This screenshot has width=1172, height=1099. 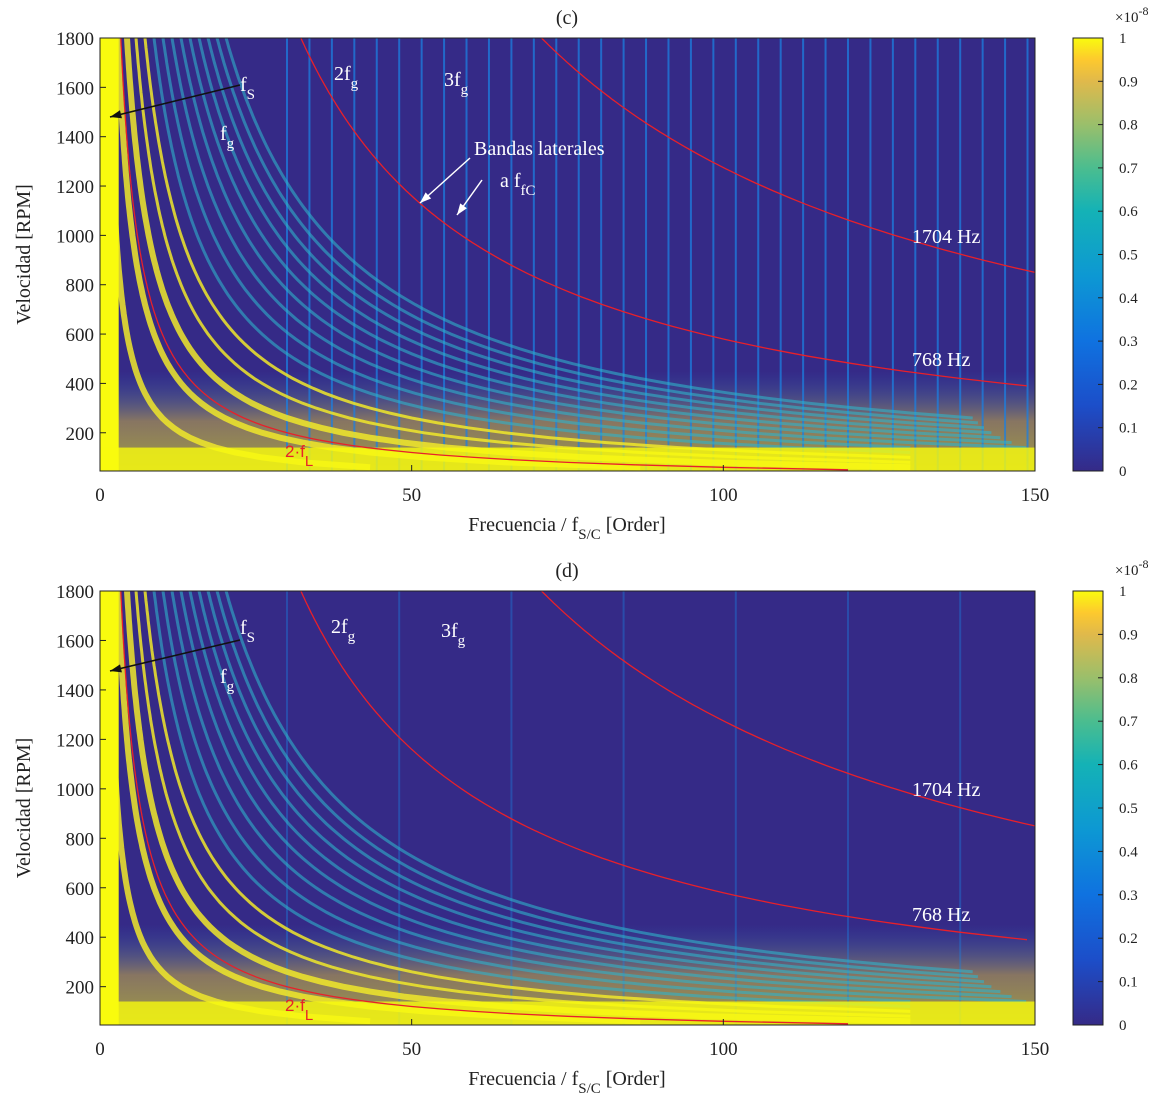 I want to click on x-tick-label: 100, so click(x=723, y=1049).